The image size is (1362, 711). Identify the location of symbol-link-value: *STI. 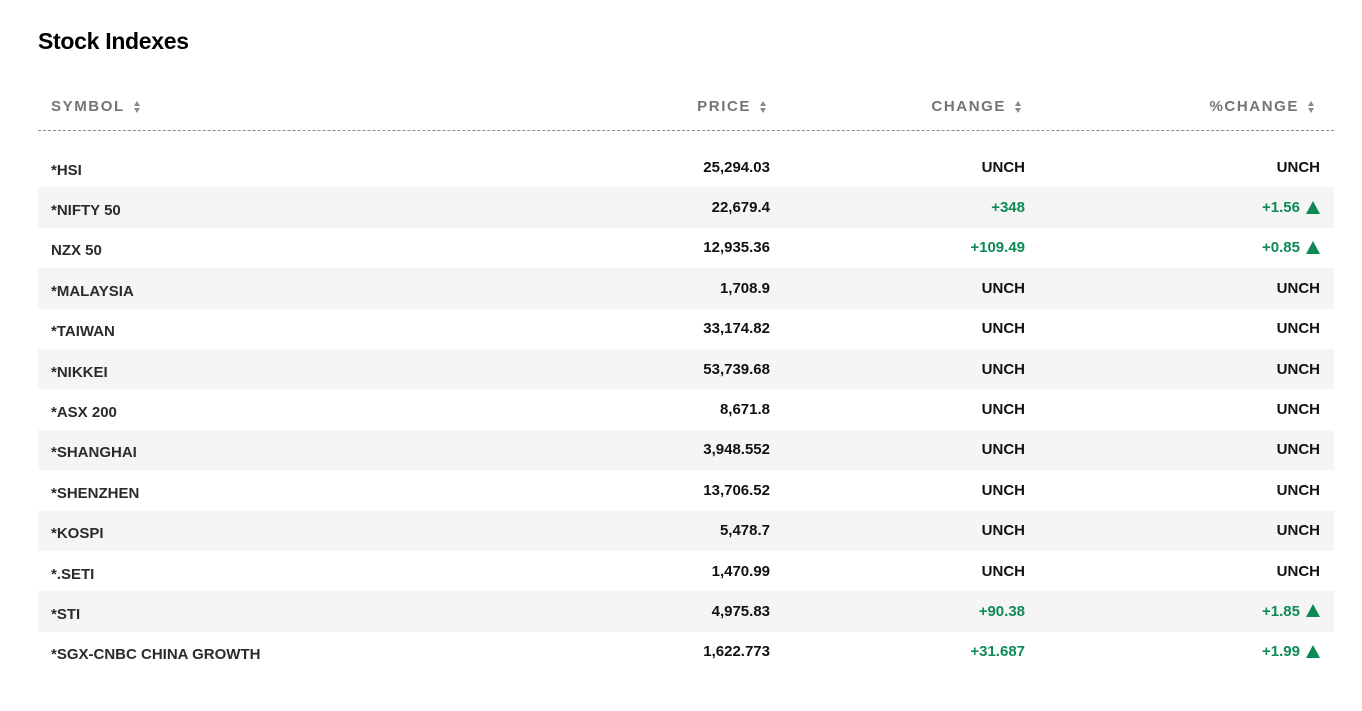
(66, 614).